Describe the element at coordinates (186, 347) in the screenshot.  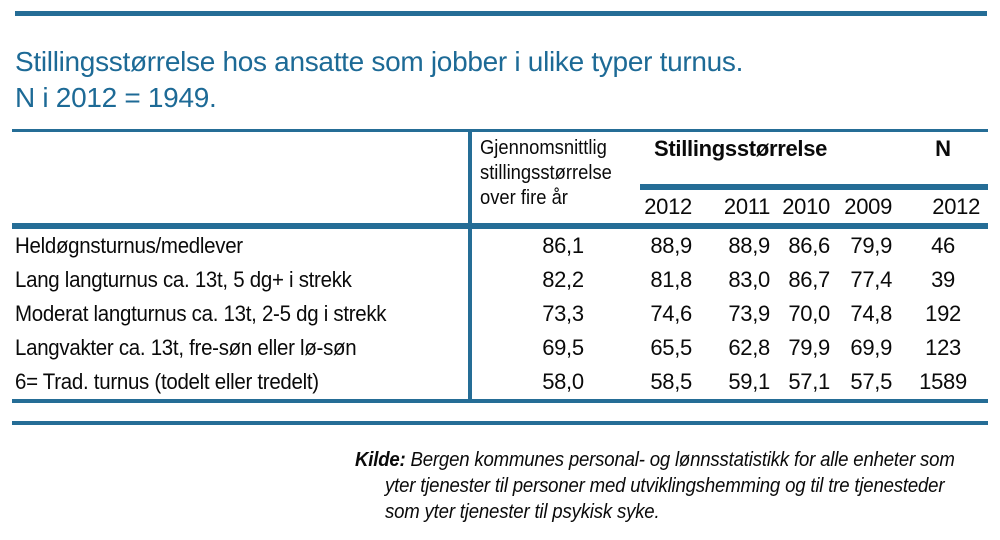
I see `row-label: Langvakter ca. 13t, fre-søn eller lø-søn` at that location.